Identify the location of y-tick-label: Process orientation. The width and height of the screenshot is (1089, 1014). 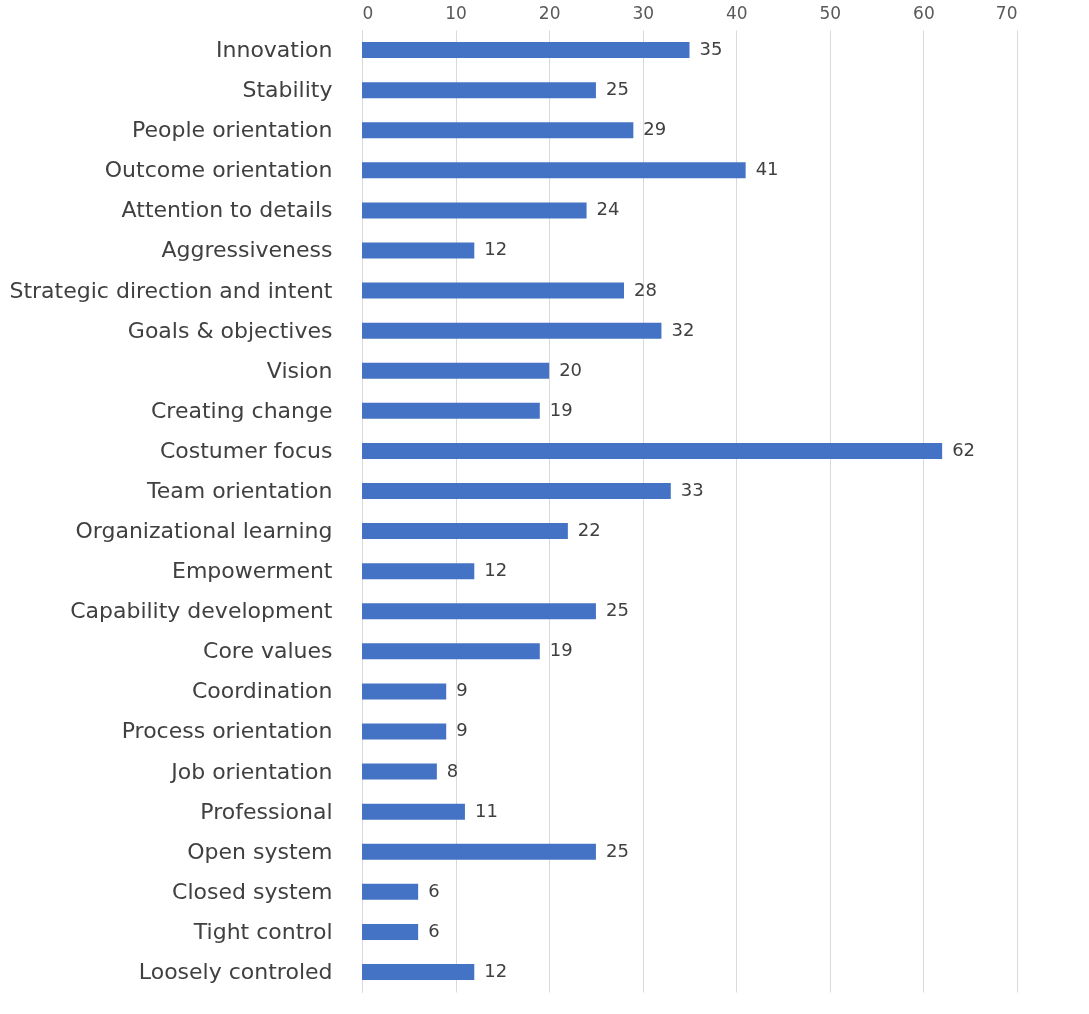
(227, 731).